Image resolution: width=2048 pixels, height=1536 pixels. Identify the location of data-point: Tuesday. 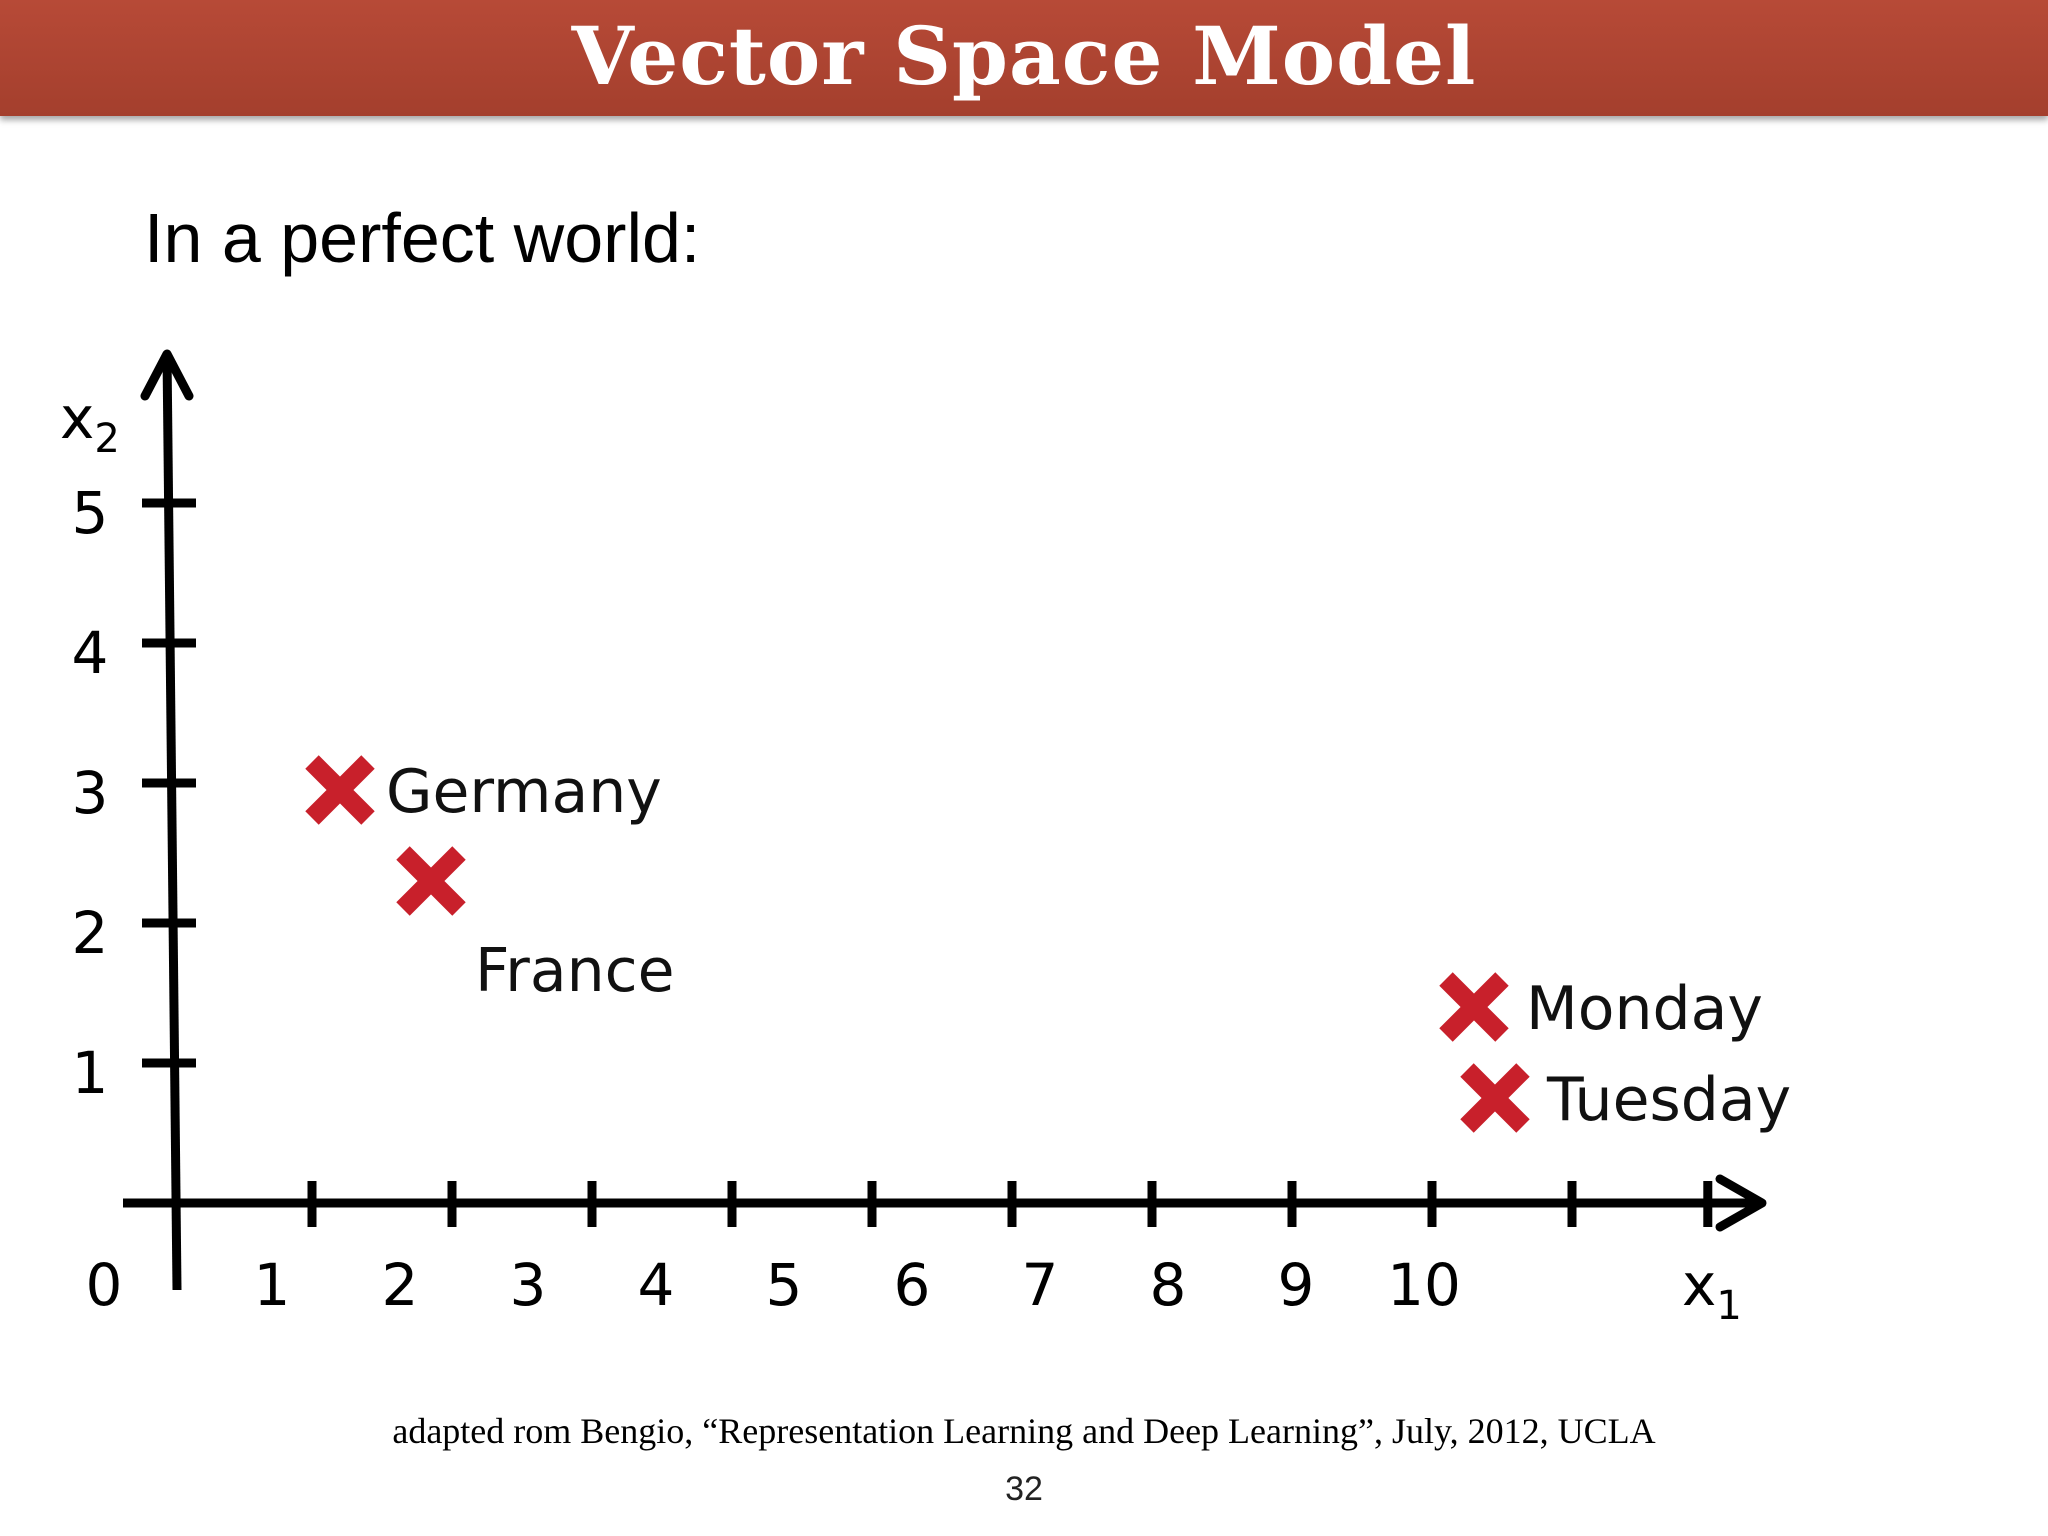
(1625, 1099).